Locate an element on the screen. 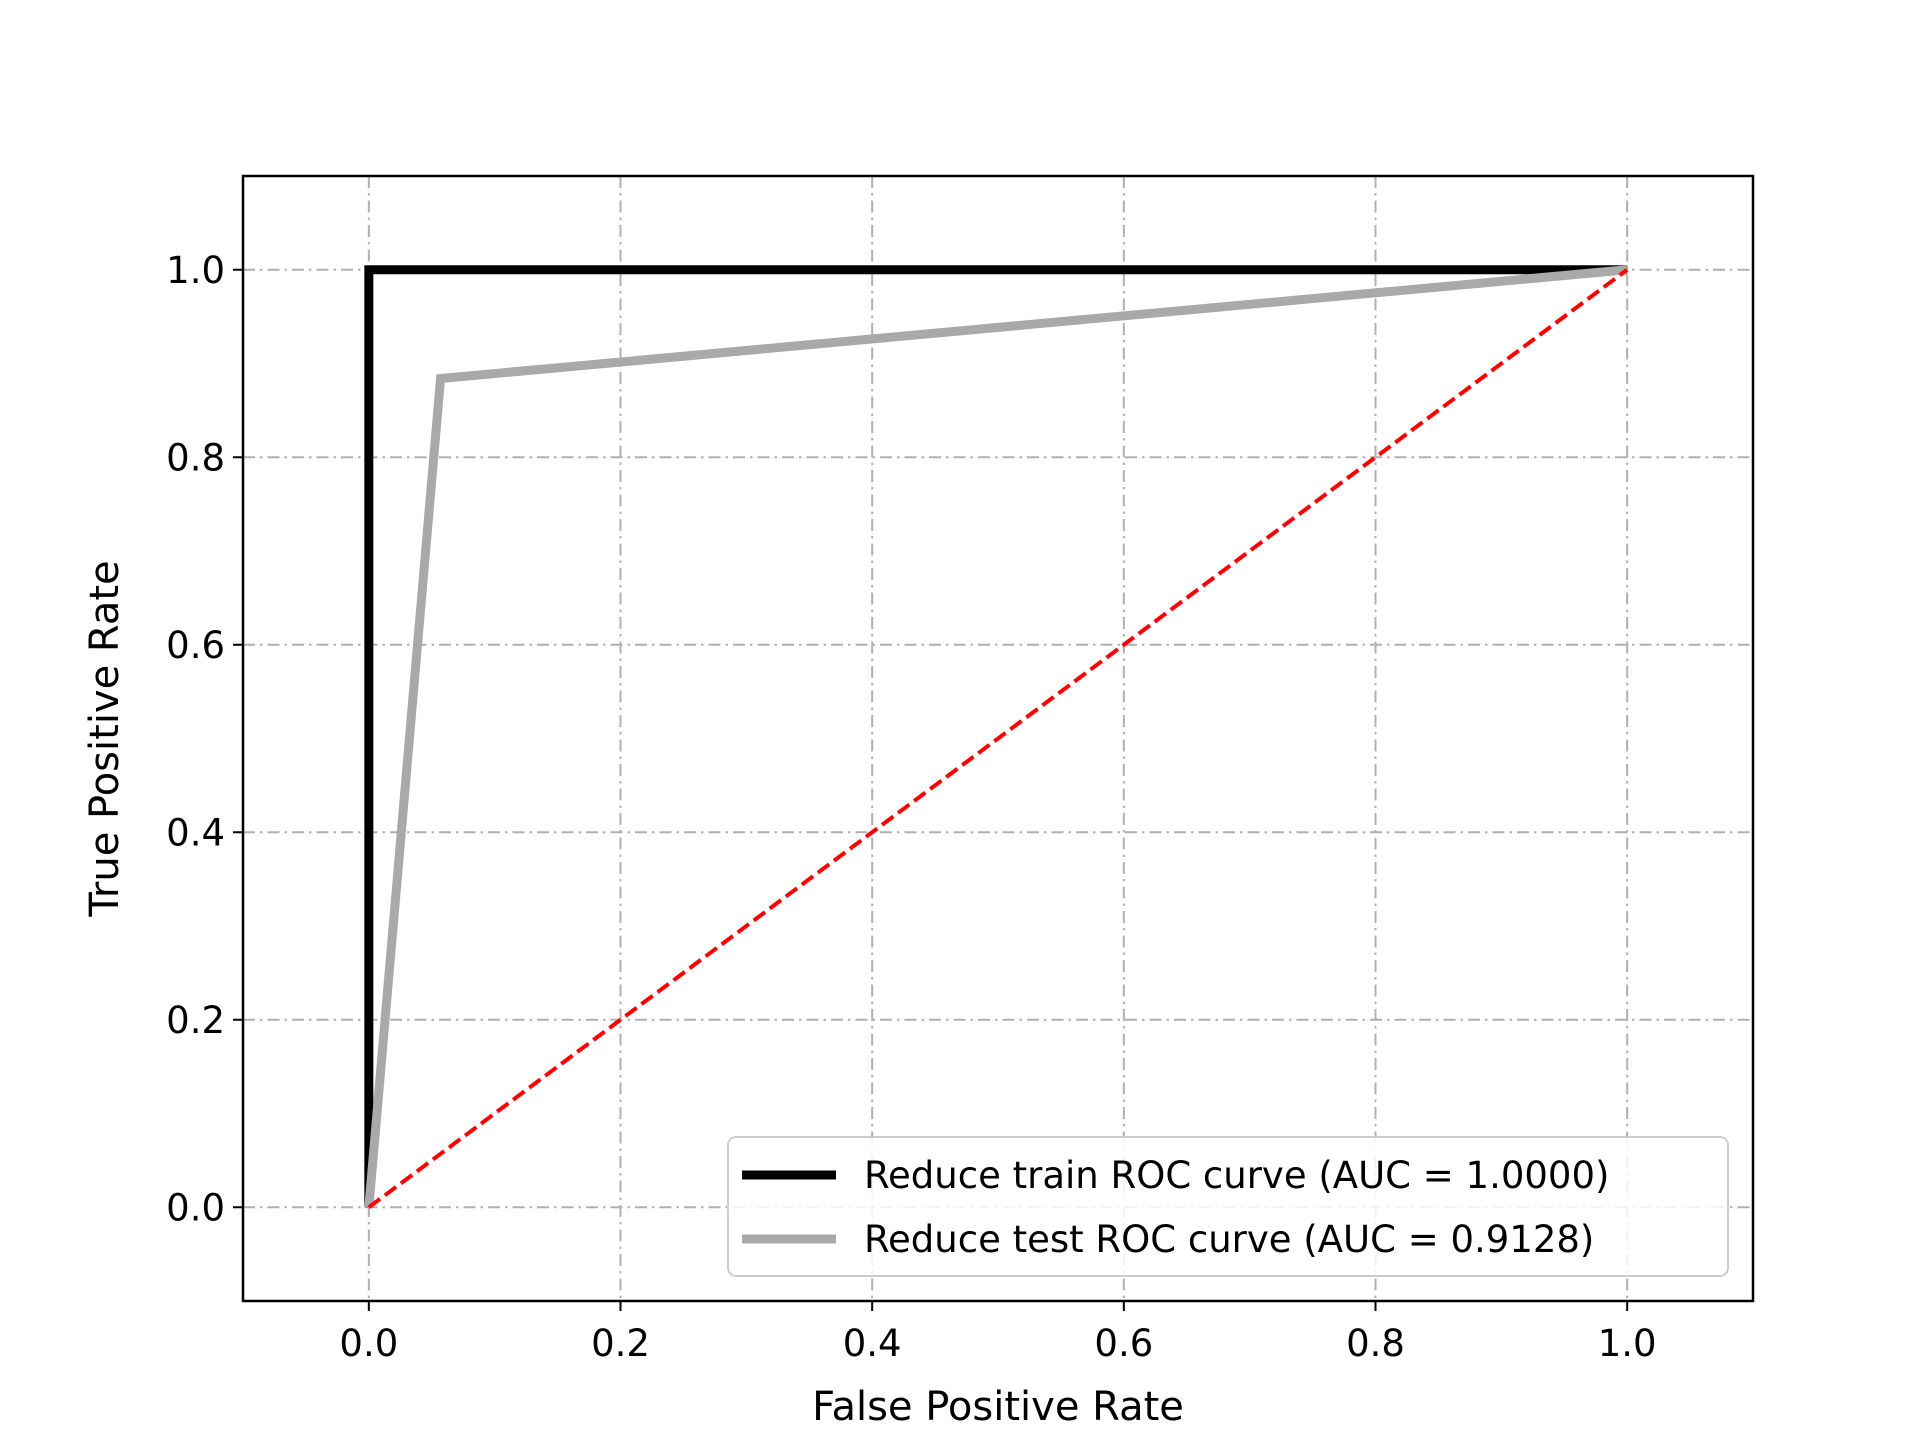  y-tick-label: 0.2 is located at coordinates (195, 1020).